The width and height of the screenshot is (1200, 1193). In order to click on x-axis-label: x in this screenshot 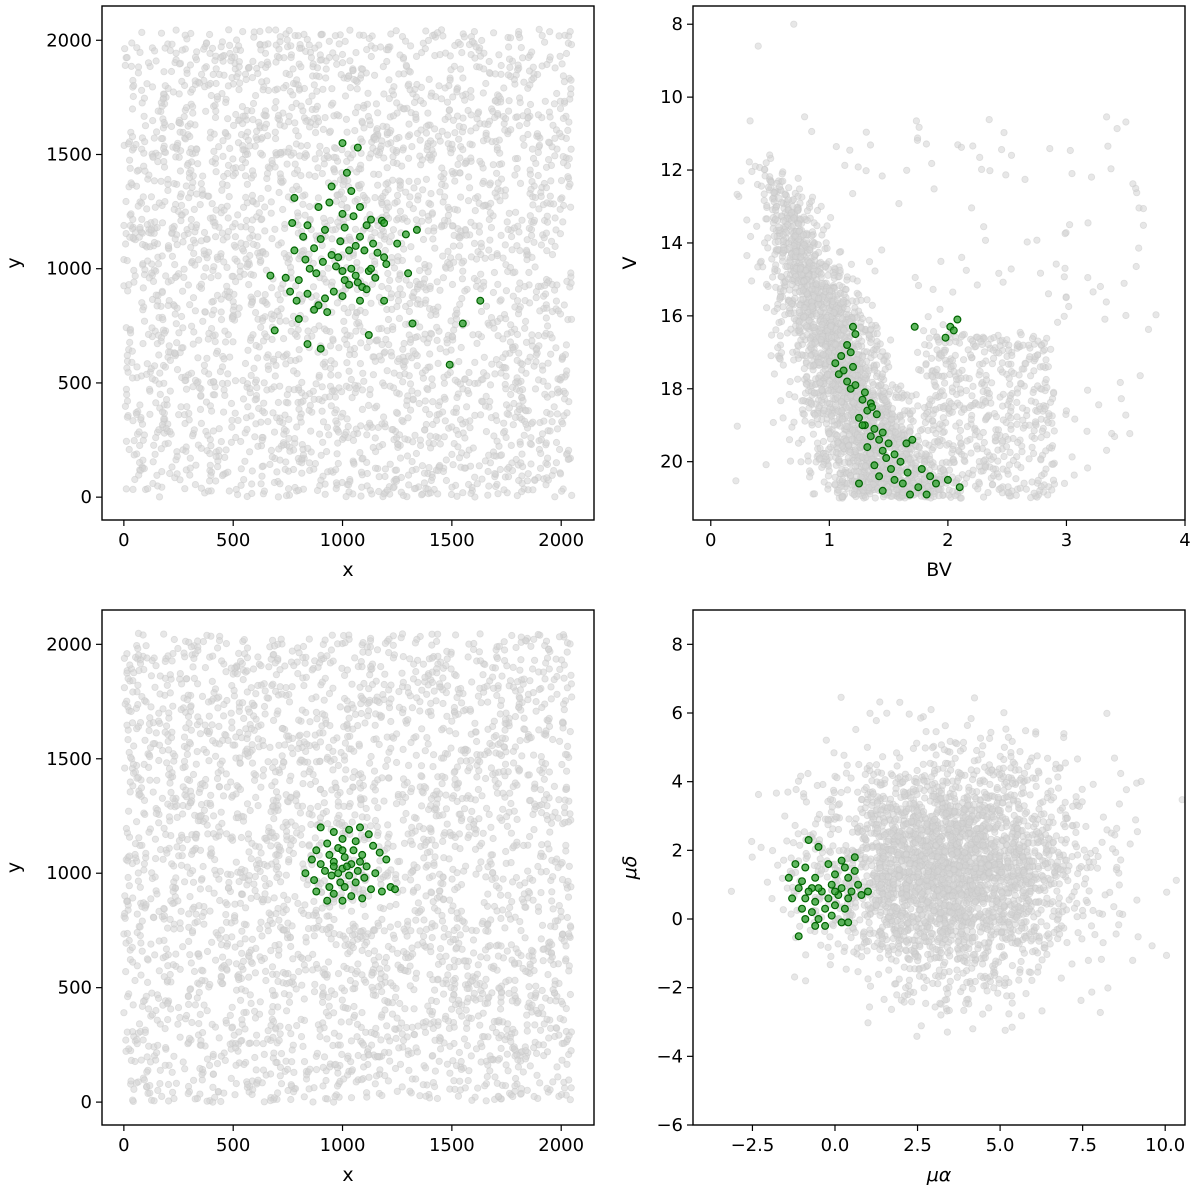, I will do `click(347, 570)`.